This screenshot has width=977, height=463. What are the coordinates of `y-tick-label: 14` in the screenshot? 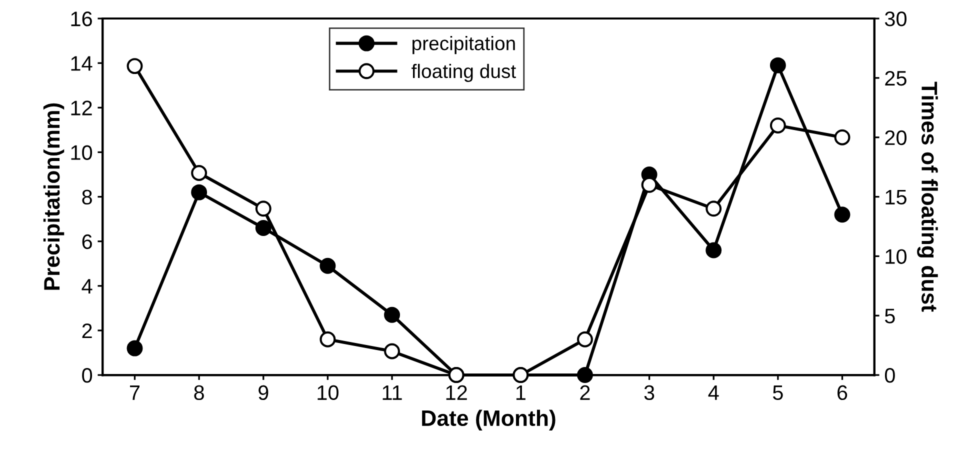 It's located at (81, 63).